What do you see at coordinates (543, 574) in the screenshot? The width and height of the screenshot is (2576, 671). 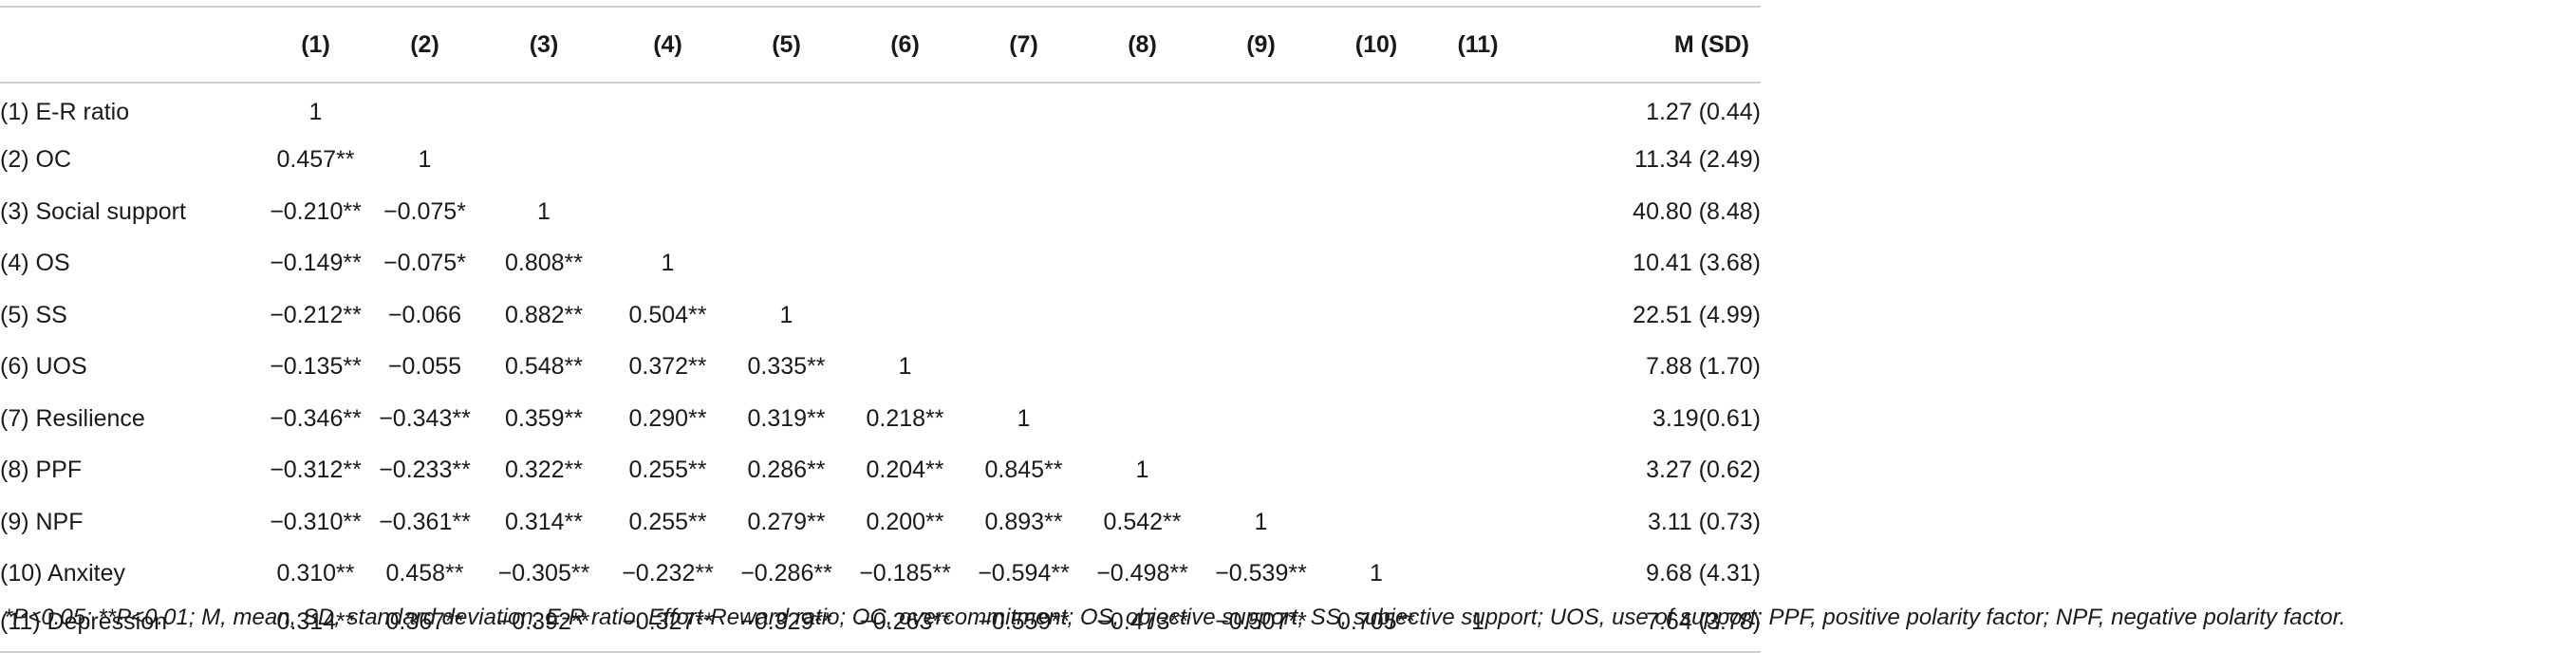 I see `table-cell: −0.305**` at bounding box center [543, 574].